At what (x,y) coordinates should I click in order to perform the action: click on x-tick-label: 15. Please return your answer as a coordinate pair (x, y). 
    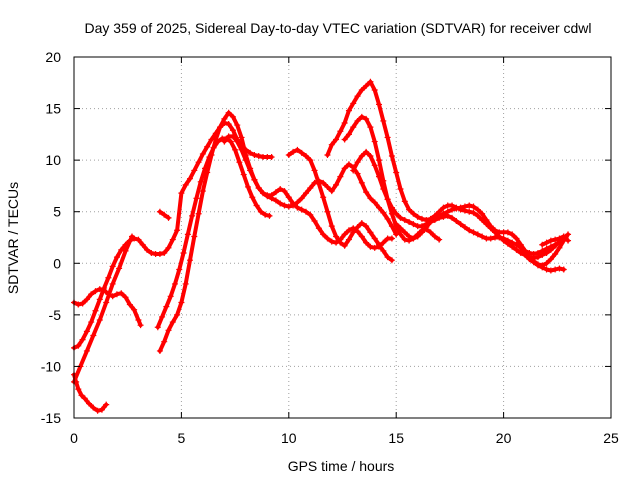
    Looking at the image, I should click on (396, 438).